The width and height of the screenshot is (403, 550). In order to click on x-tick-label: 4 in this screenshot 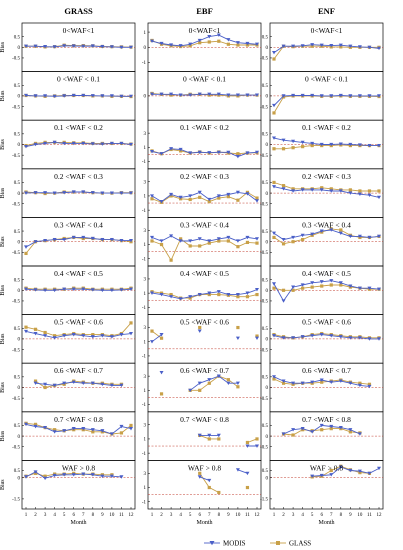, I will do `click(180, 515)`.